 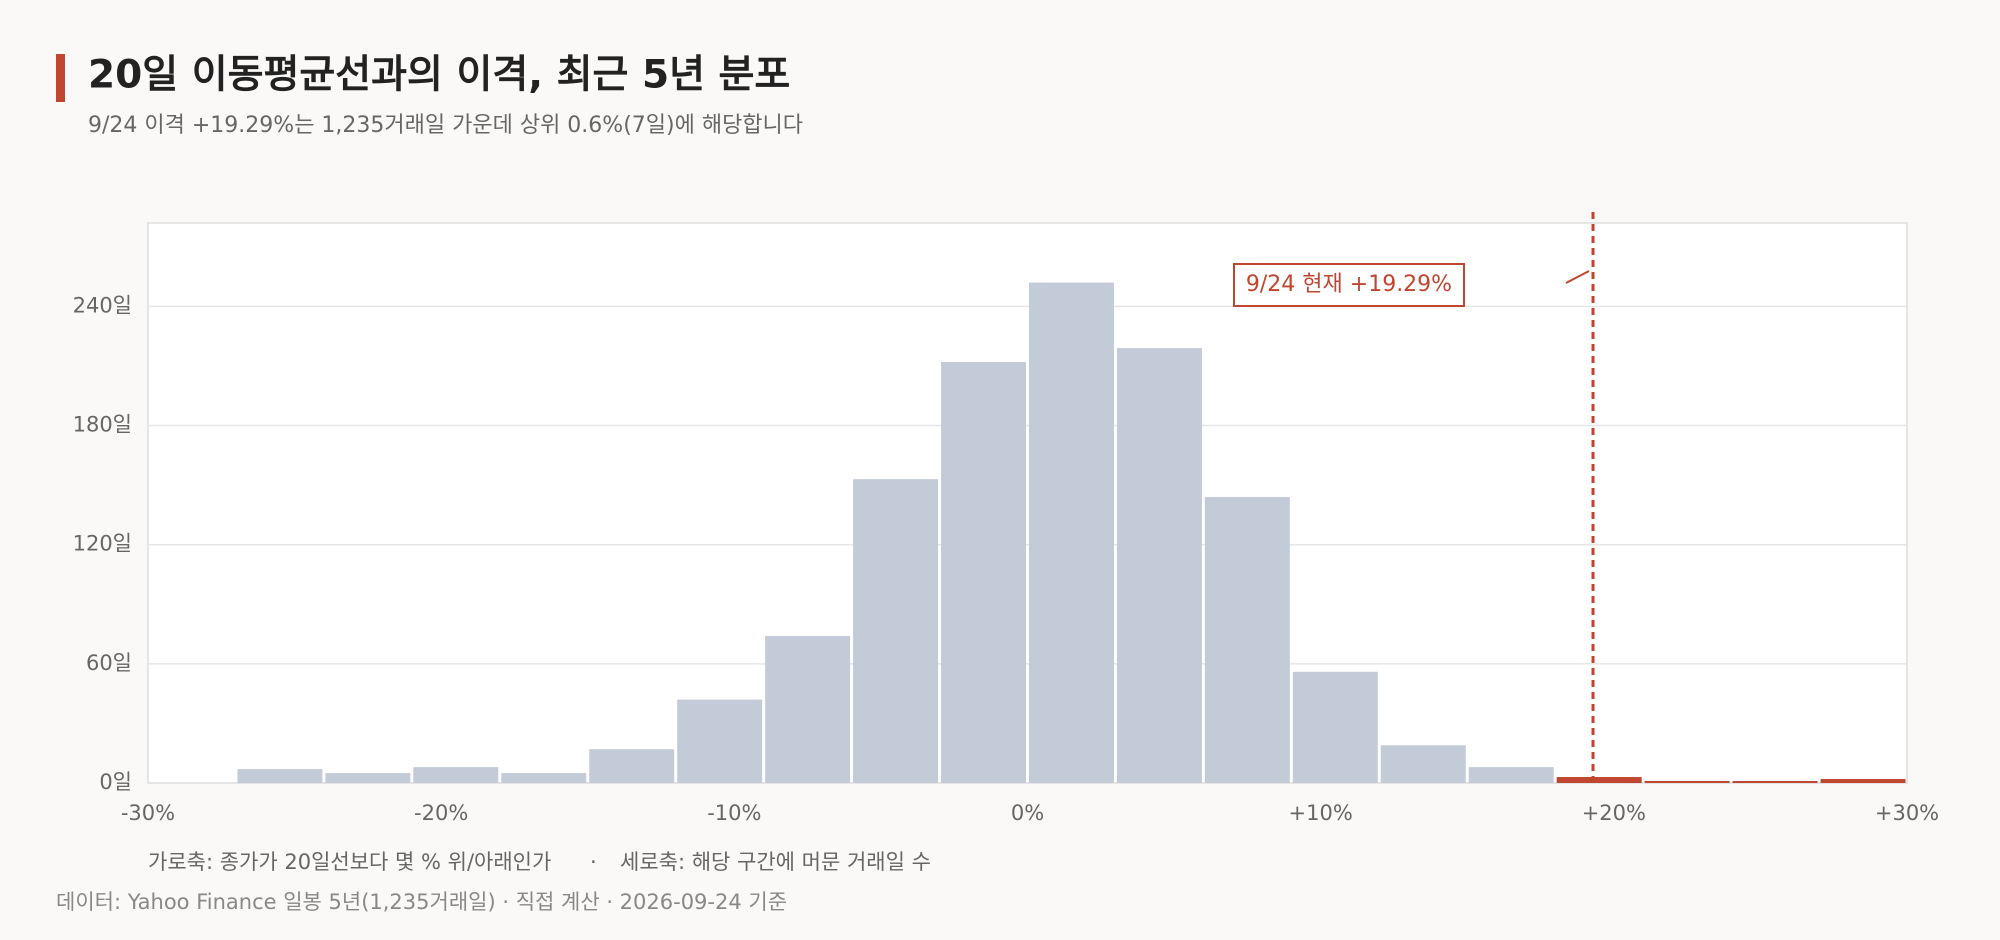 What do you see at coordinates (1027, 813) in the screenshot?
I see `x-tick-label: 0%` at bounding box center [1027, 813].